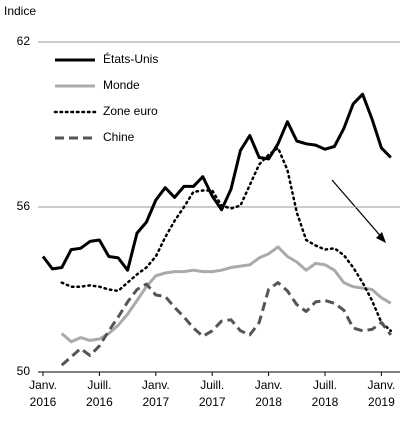  Describe the element at coordinates (24, 371) in the screenshot. I see `y-tick-label: 50` at that location.